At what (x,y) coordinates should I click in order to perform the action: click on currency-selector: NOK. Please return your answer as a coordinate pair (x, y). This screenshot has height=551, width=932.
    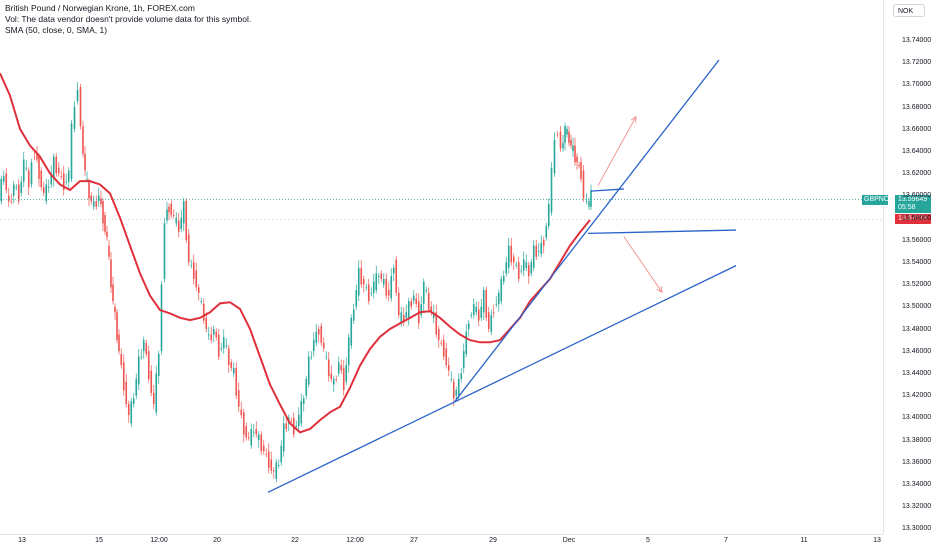
    Looking at the image, I should click on (909, 10).